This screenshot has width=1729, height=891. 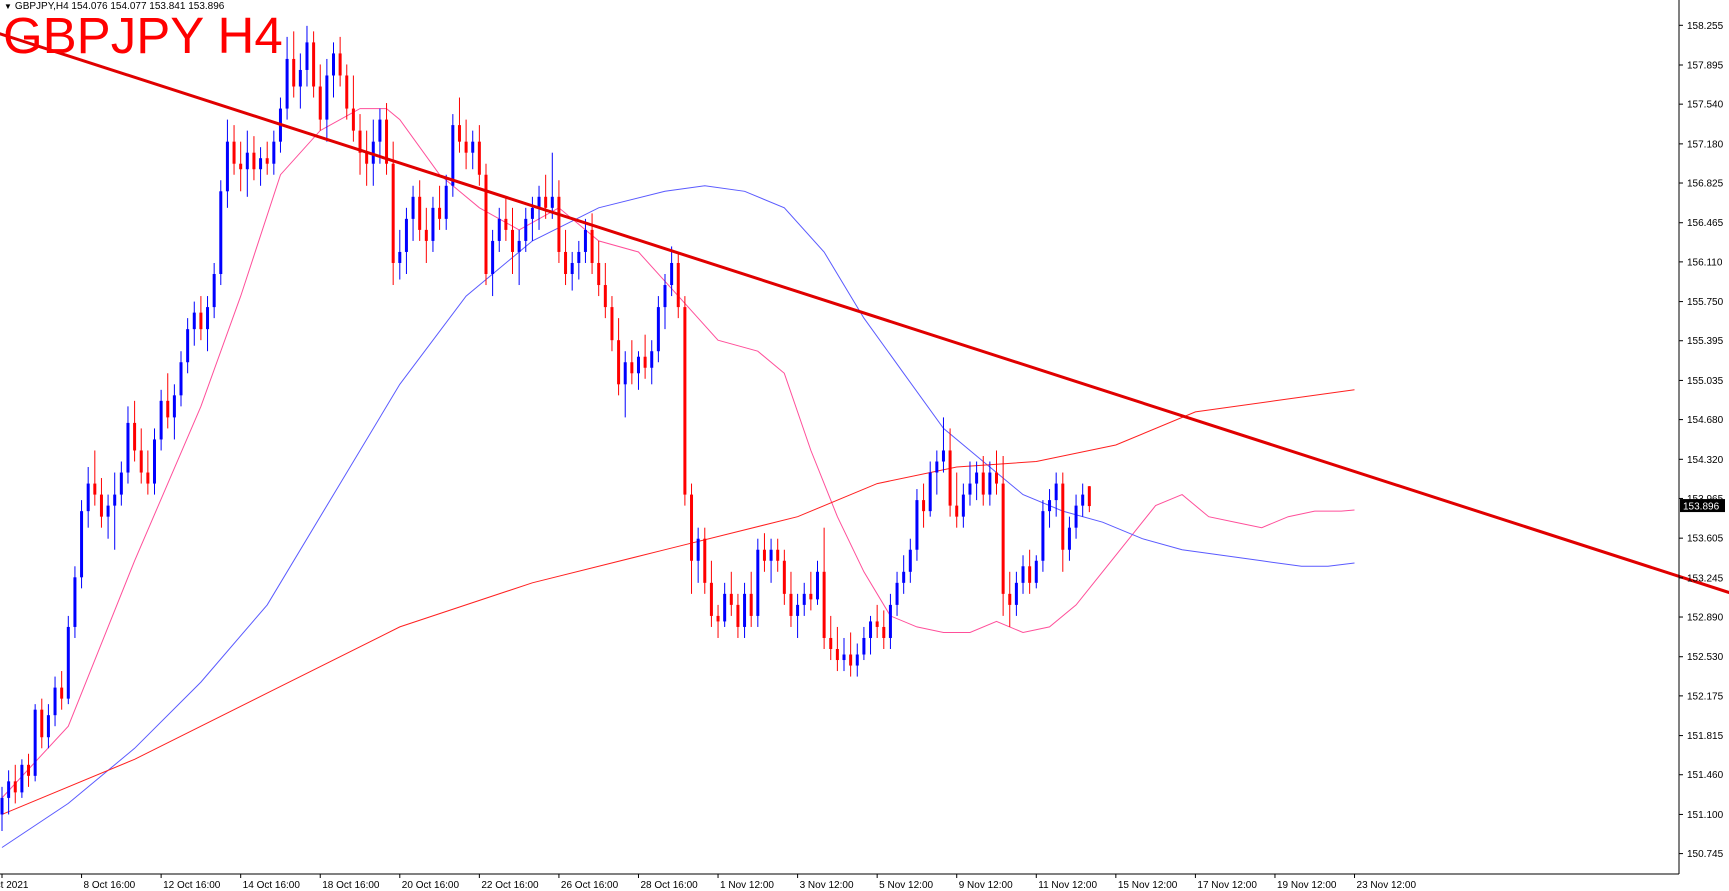 I want to click on x-tick-label: 15 Nov 12:00, so click(x=1148, y=885).